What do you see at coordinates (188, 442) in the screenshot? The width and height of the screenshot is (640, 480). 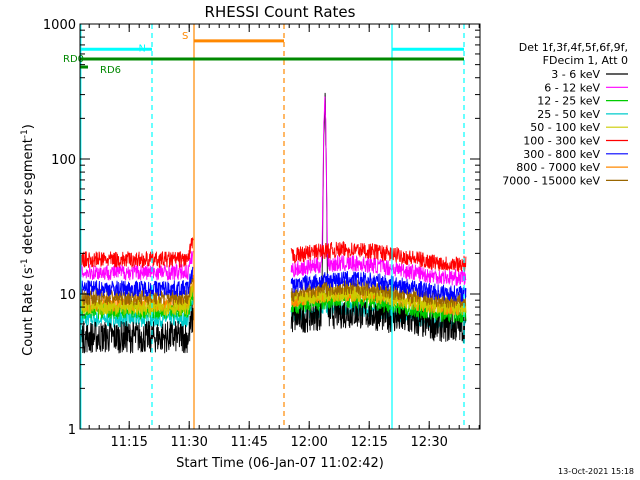 I see `x-tick-label: 11:30` at bounding box center [188, 442].